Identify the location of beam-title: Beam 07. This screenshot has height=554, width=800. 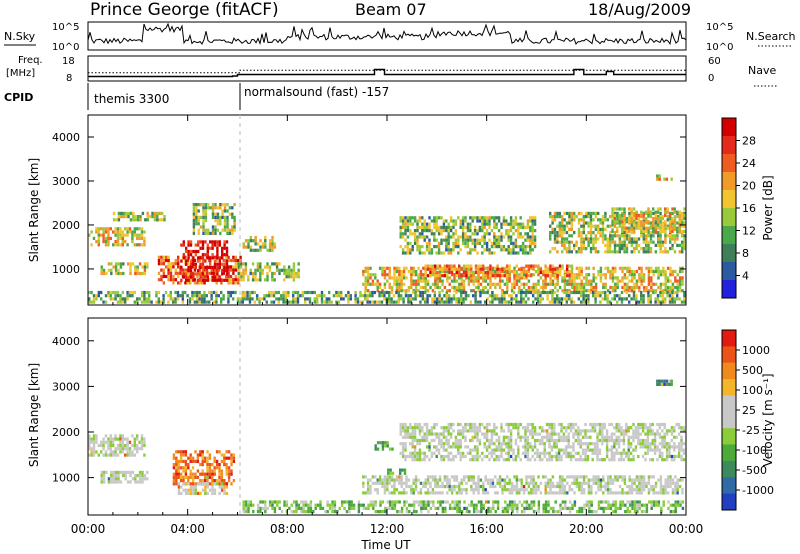
(391, 9).